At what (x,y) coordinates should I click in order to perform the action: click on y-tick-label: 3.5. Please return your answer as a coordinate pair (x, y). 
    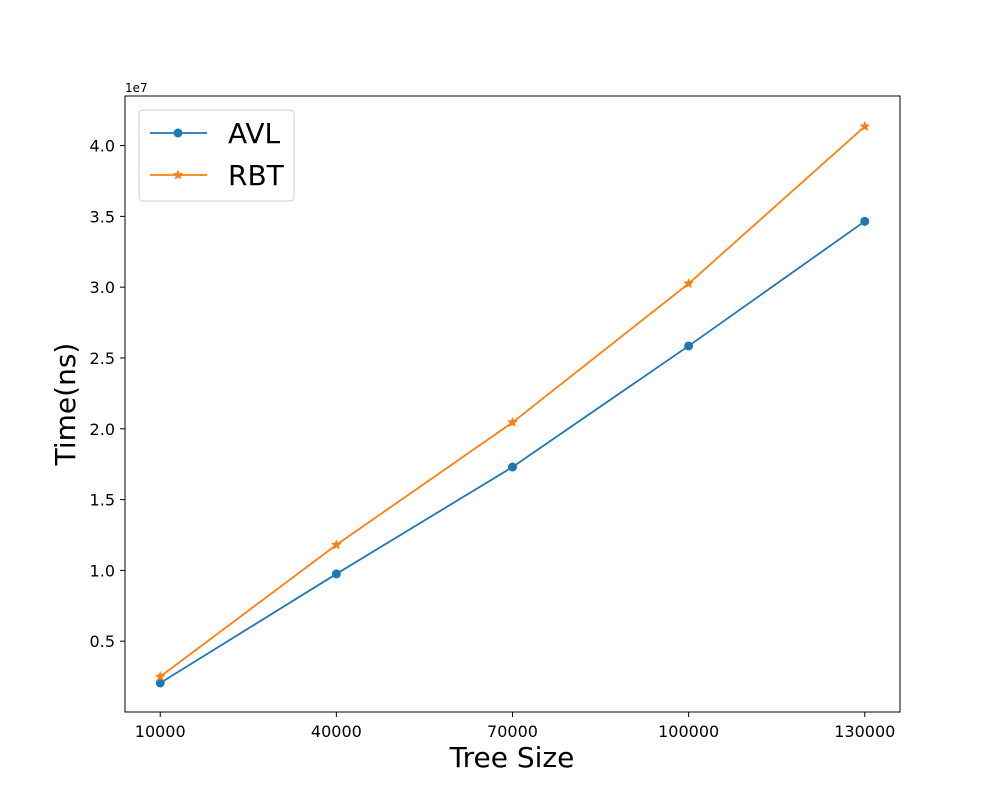
    Looking at the image, I should click on (102, 216).